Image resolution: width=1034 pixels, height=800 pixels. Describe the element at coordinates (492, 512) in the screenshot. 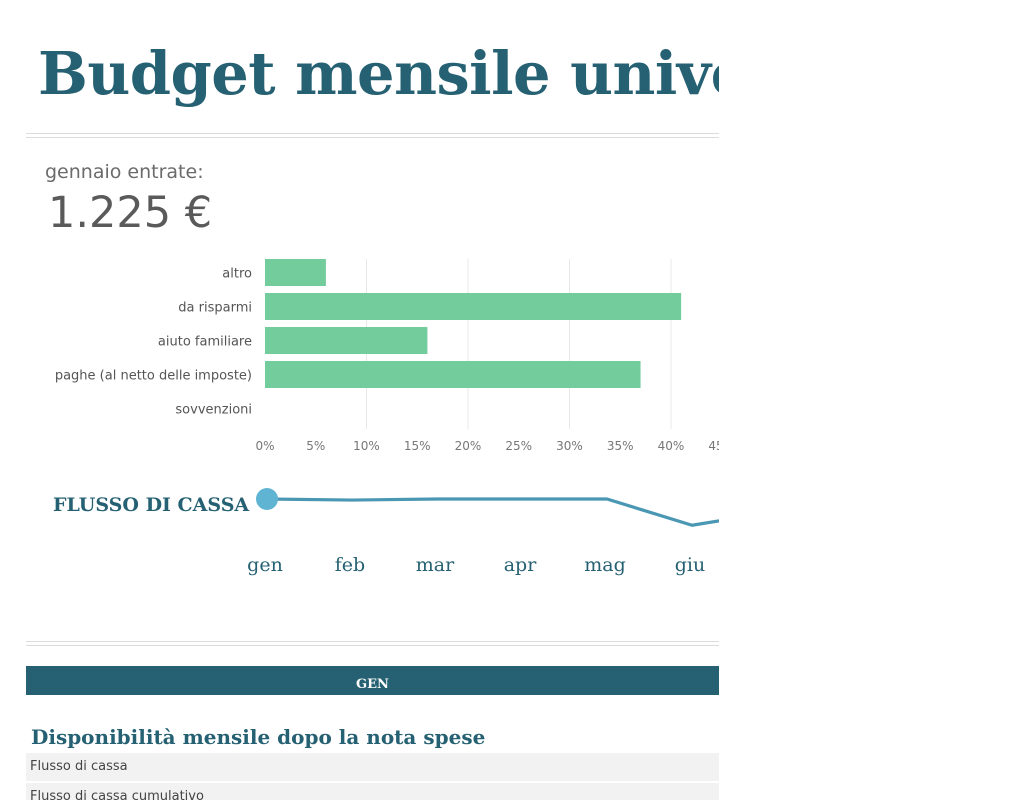

I see `series-line` at that location.